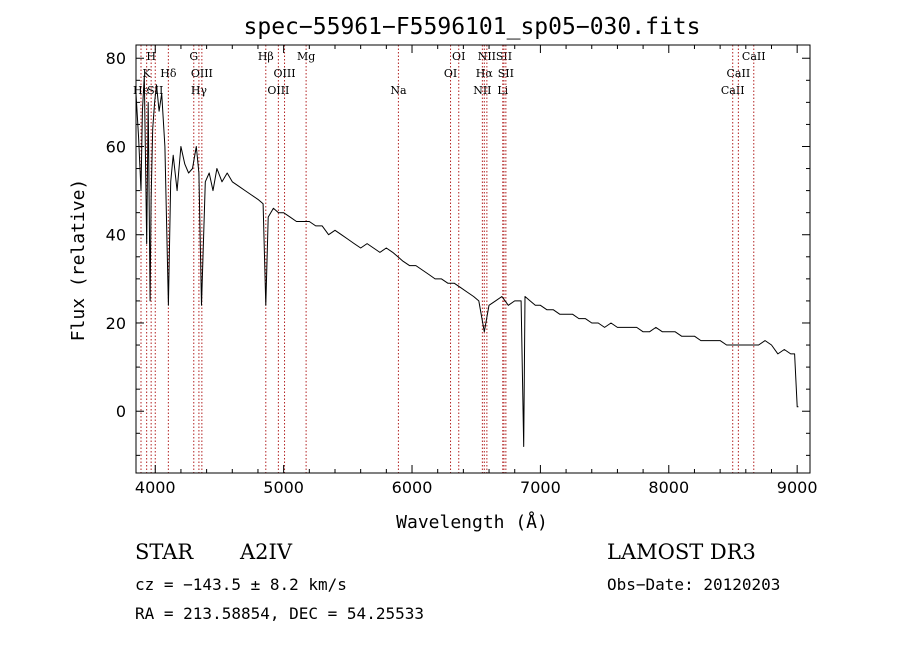  I want to click on line-label-11: Mg, so click(306, 56).